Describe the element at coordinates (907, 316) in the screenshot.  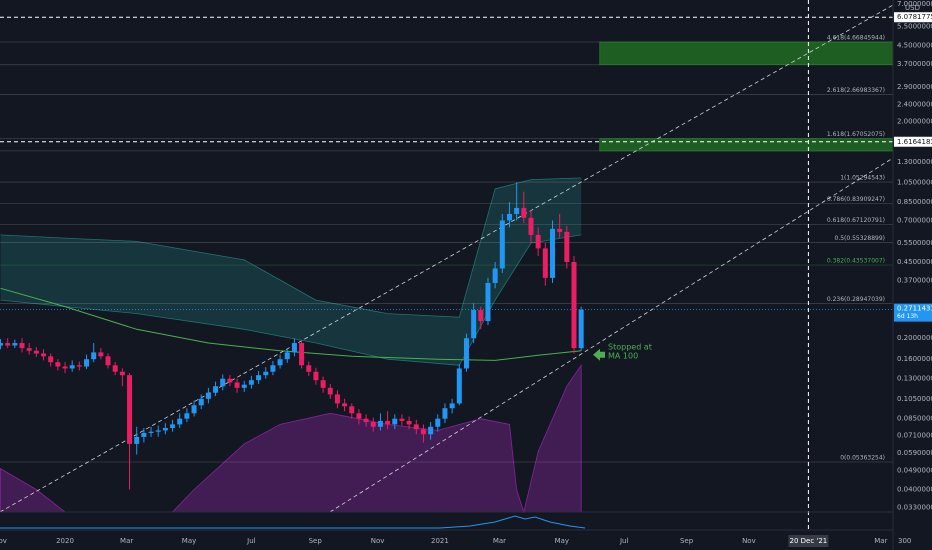
I see `countdown: 6d 13h` at that location.